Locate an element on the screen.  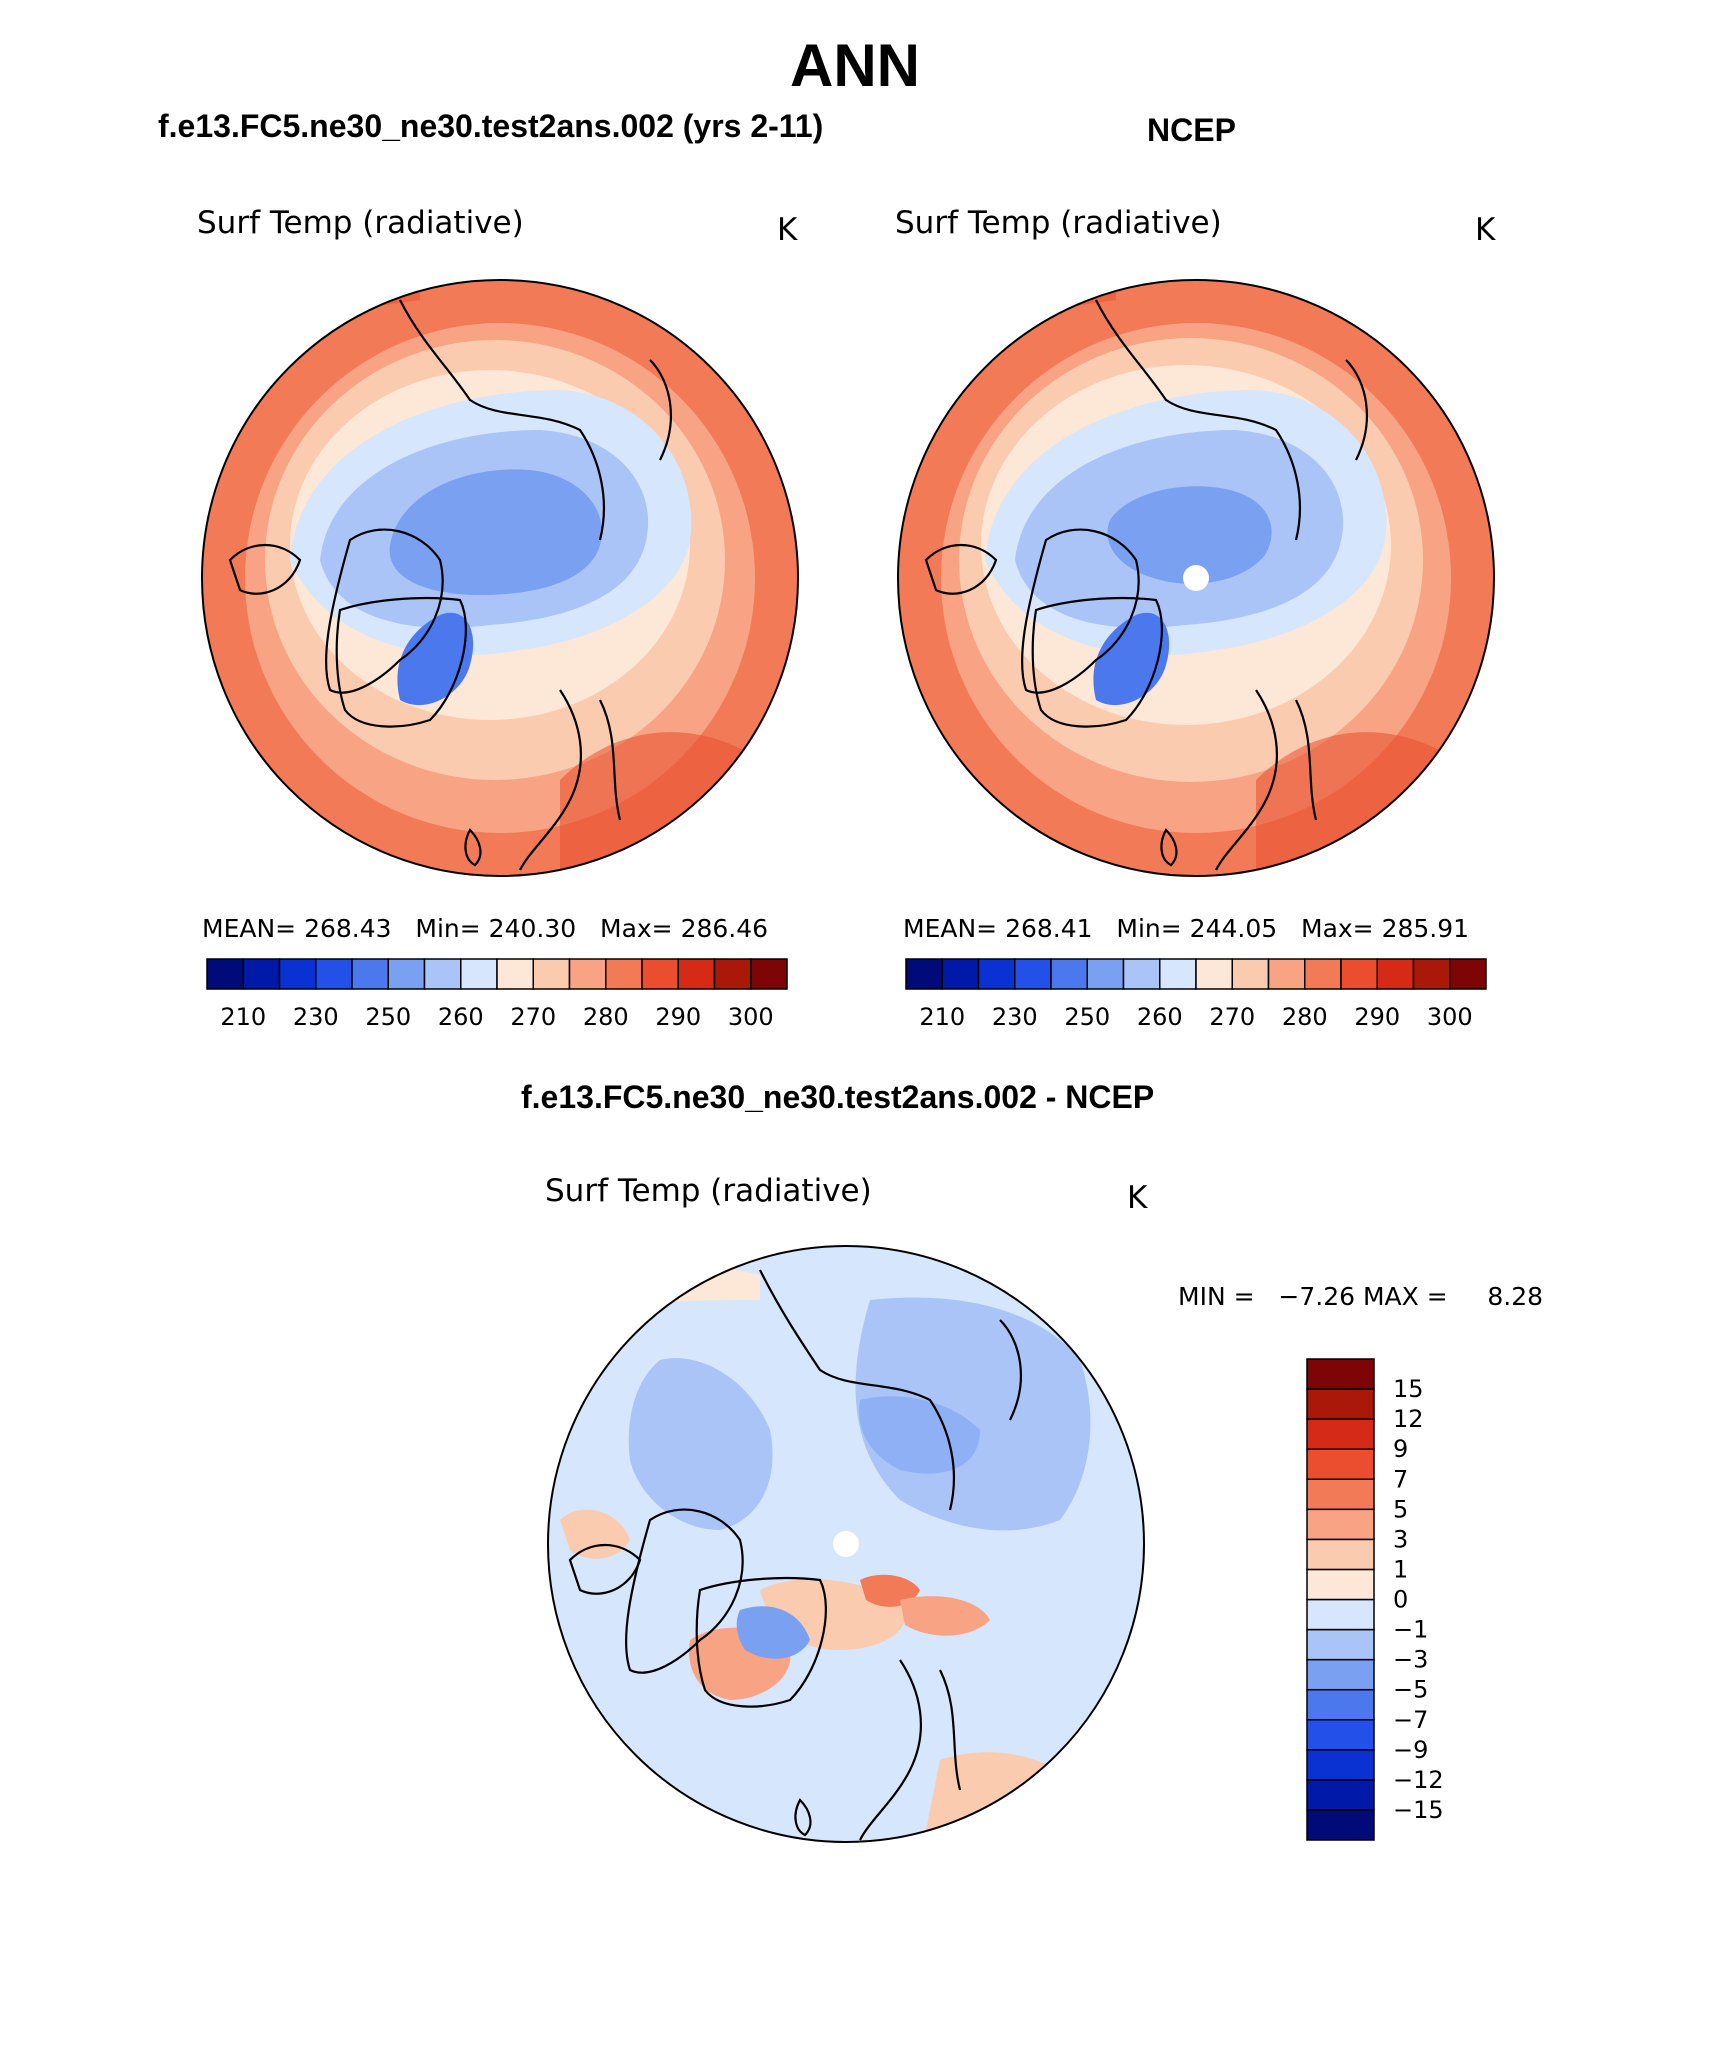
diff-max-label: MAX = is located at coordinates (1405, 1296).